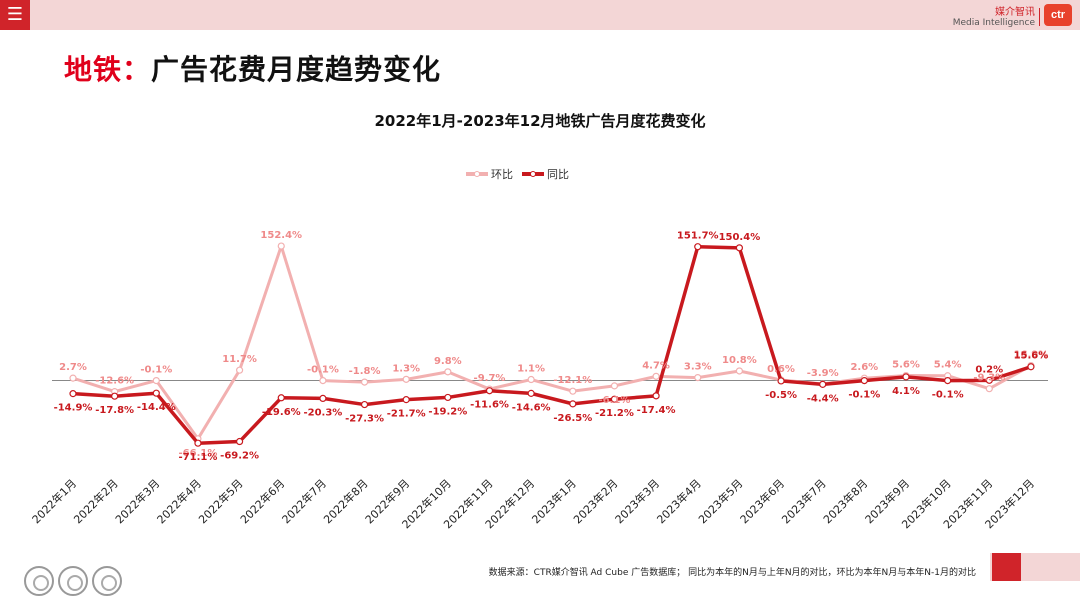 The height and width of the screenshot is (608, 1080). What do you see at coordinates (540, 121) in the screenshot?
I see `chart-title: 2022年1月-2023年12月地铁广告月度花费变化` at bounding box center [540, 121].